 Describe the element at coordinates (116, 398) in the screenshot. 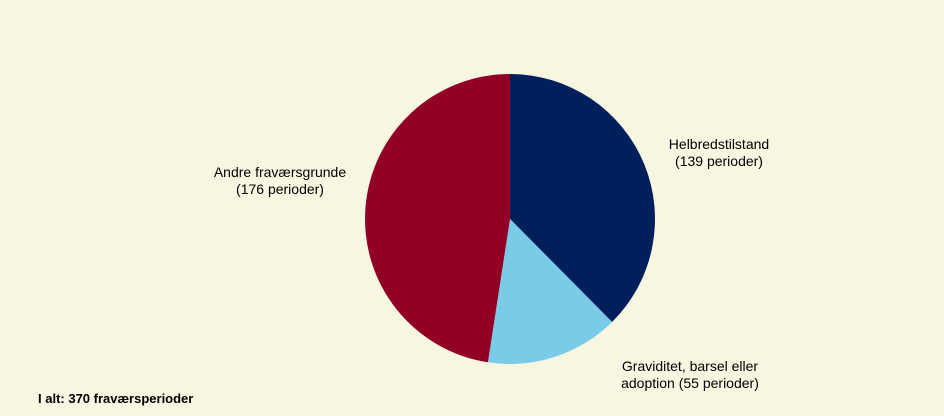

I see `total-footnote: I alt: 370 fraværsperioder` at that location.